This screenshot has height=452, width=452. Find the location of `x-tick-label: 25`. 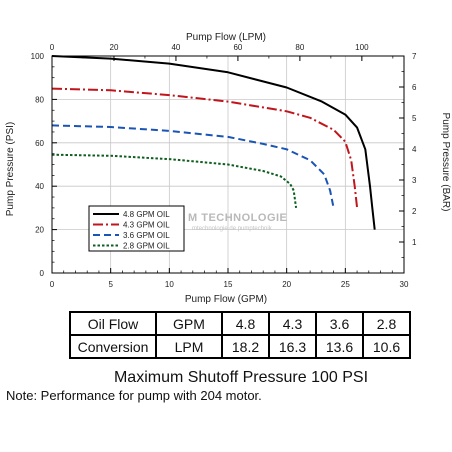

x-tick-label: 25 is located at coordinates (345, 284).